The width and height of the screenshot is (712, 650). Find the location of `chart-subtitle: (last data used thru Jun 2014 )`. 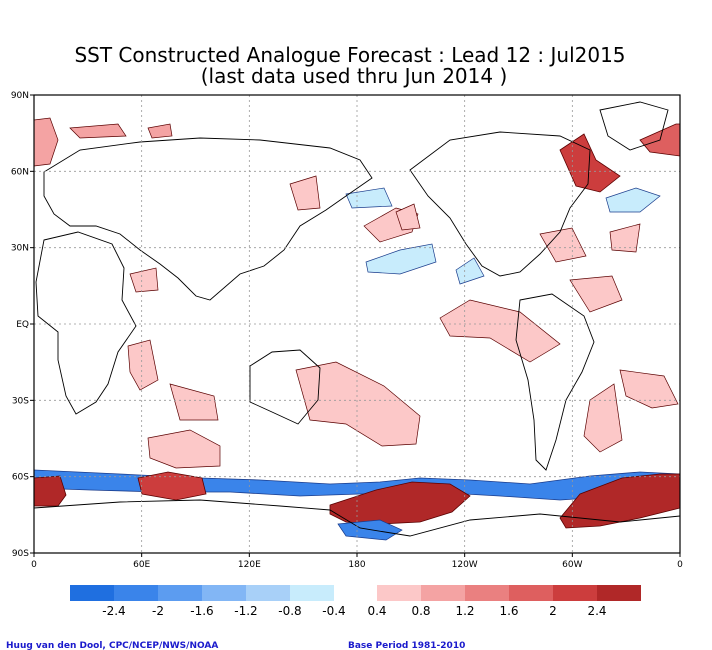

chart-subtitle: (last data used thru Jun 2014 ) is located at coordinates (354, 76).